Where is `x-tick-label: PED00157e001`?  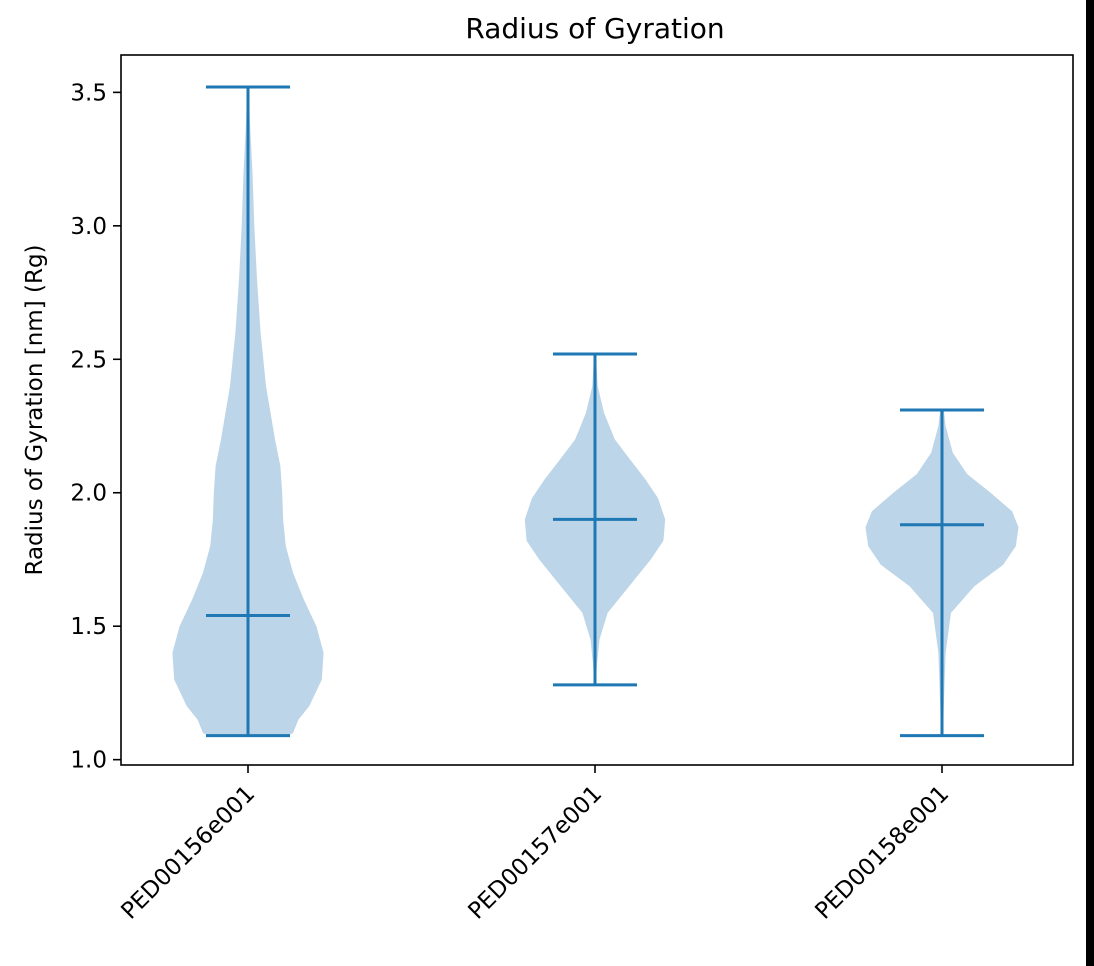
x-tick-label: PED00157e001 is located at coordinates (535, 853).